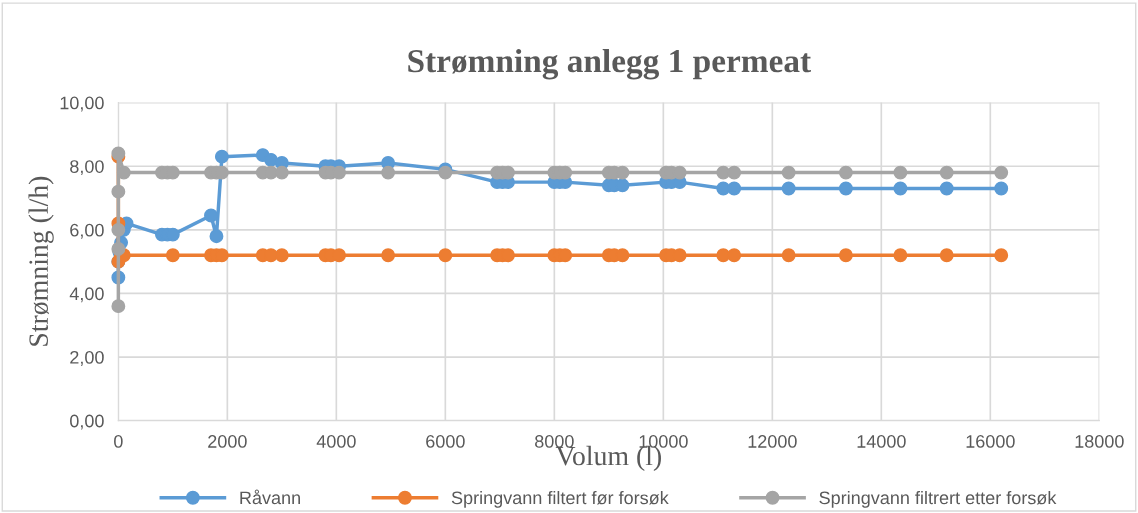 Image resolution: width=1138 pixels, height=513 pixels. Describe the element at coordinates (87, 168) in the screenshot. I see `y-tick-label: 8,00` at that location.